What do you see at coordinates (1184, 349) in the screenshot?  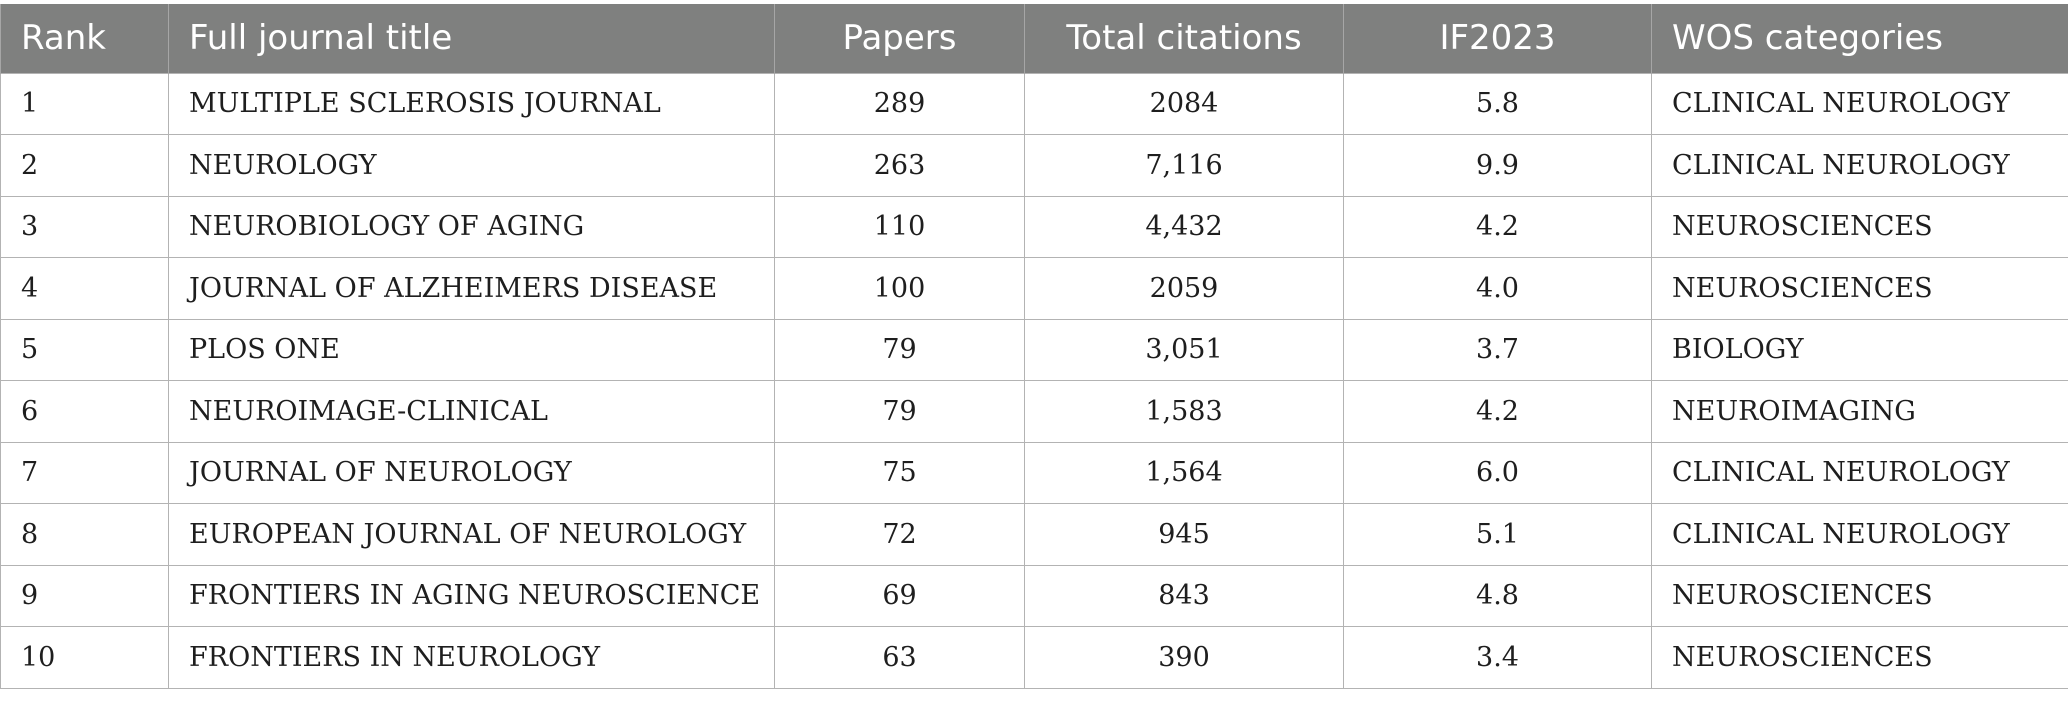 I see `cell-citations: 3,051` at bounding box center [1184, 349].